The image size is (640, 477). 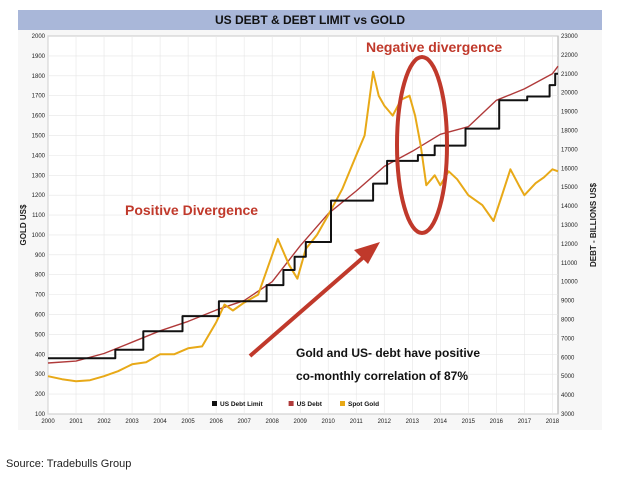 What do you see at coordinates (569, 75) in the screenshot?
I see `right-tick-label: 21000` at bounding box center [569, 75].